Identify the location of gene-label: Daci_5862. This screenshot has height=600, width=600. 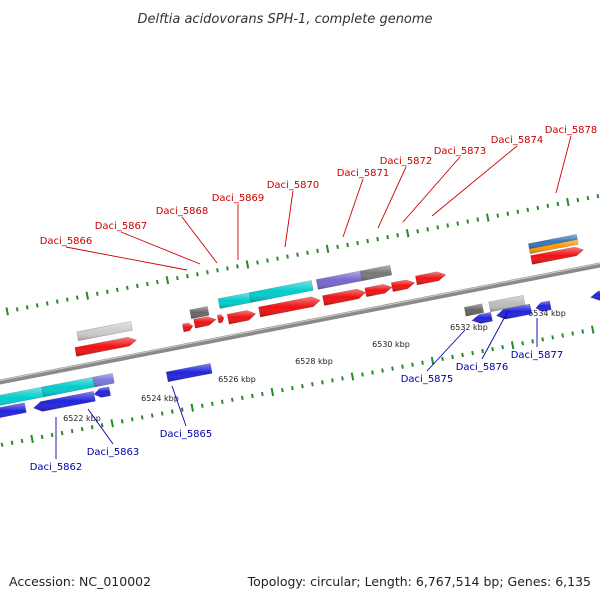
(56, 467).